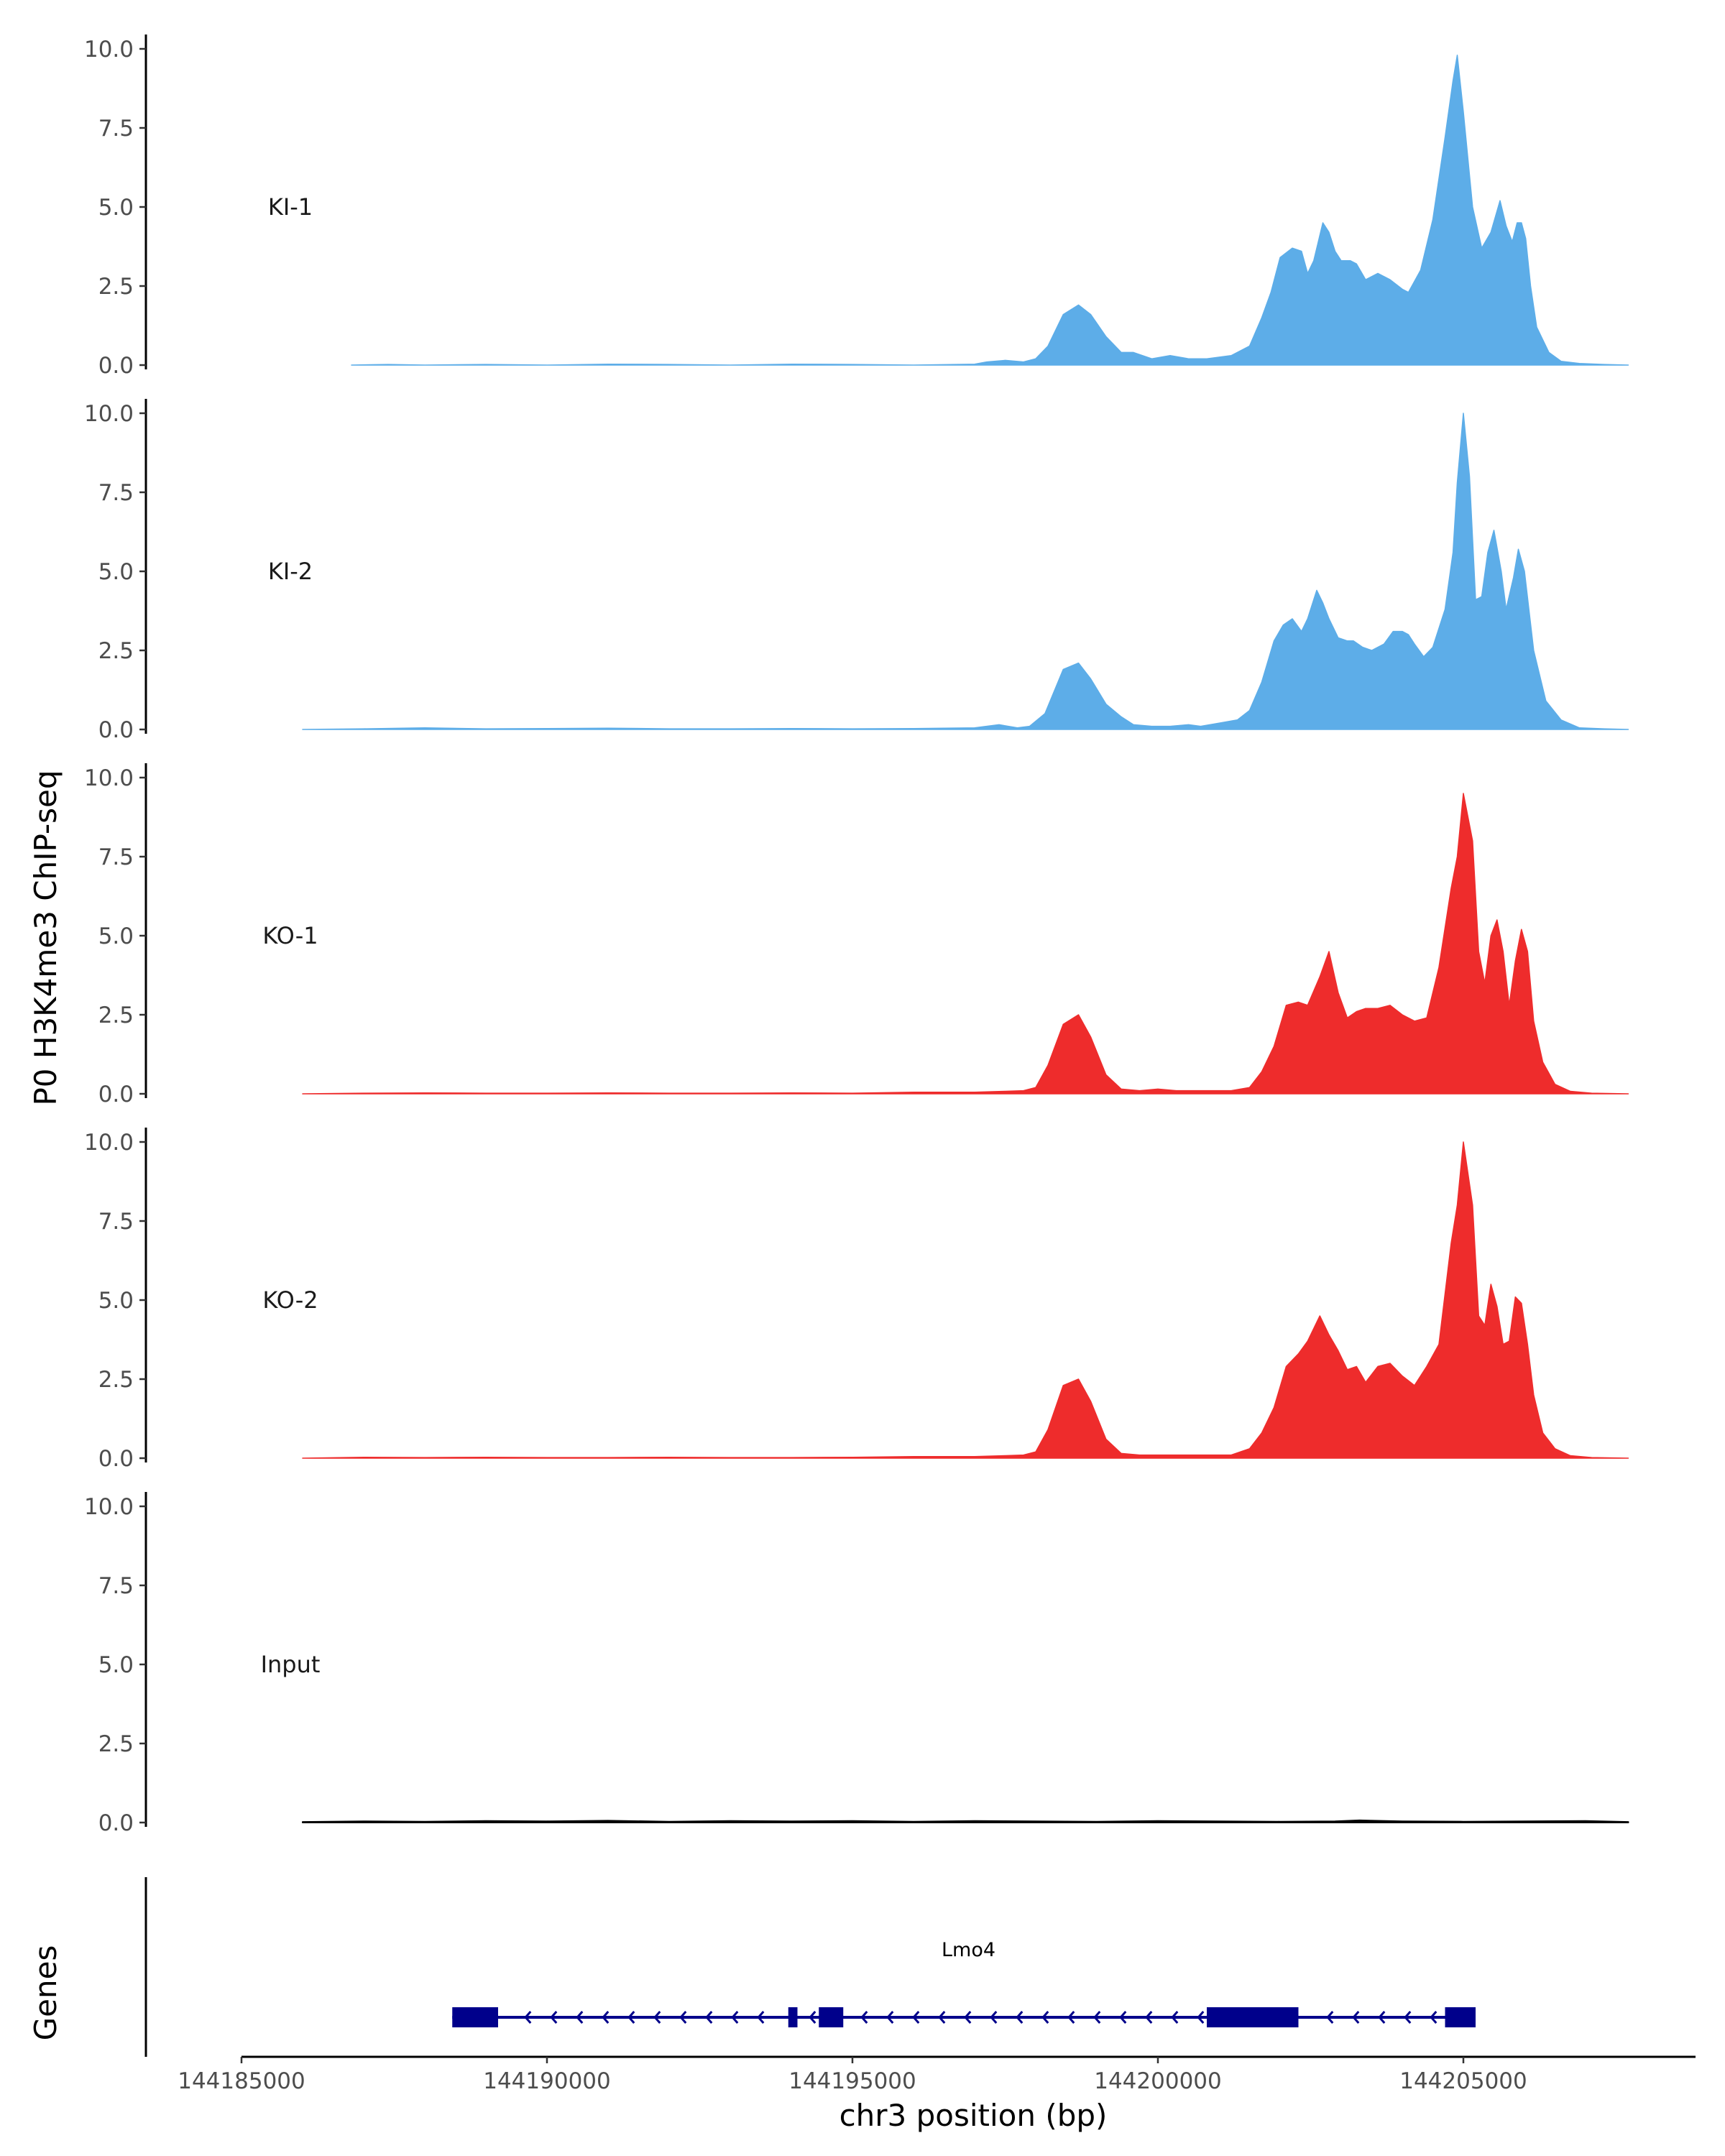  Describe the element at coordinates (290, 935) in the screenshot. I see `track-label: KO-1` at that location.